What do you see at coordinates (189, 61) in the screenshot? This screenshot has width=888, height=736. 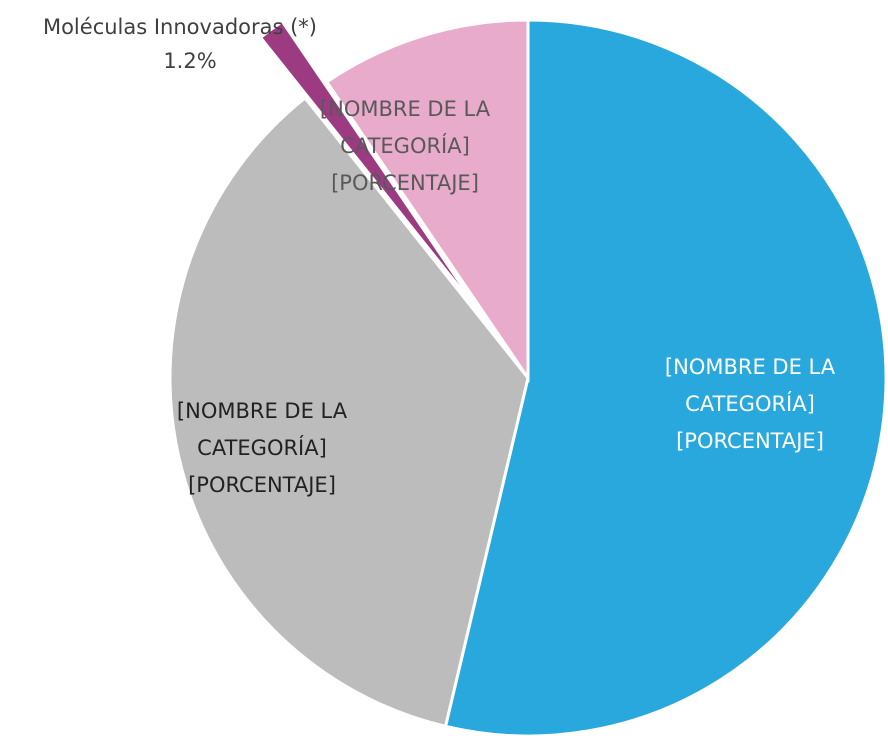 I see `slice-value-label: 1.2%` at bounding box center [189, 61].